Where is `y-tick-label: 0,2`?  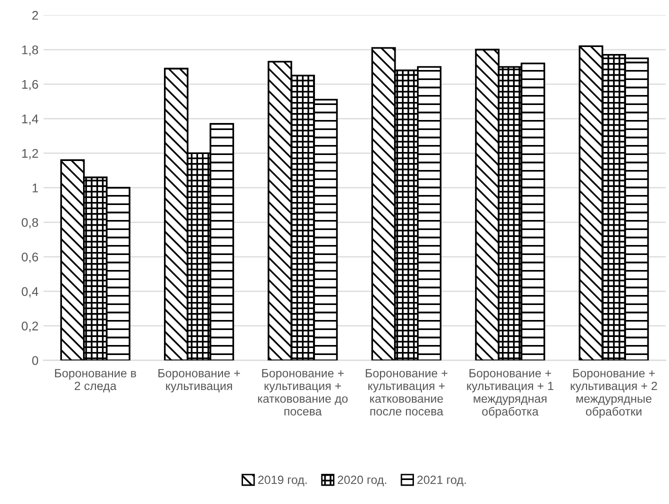
y-tick-label: 0,2 is located at coordinates (30, 327).